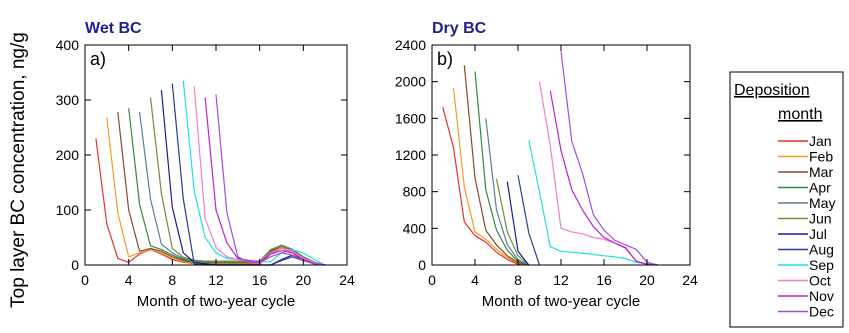  Describe the element at coordinates (129, 280) in the screenshot. I see `x-tick-label-wet: 4` at that location.